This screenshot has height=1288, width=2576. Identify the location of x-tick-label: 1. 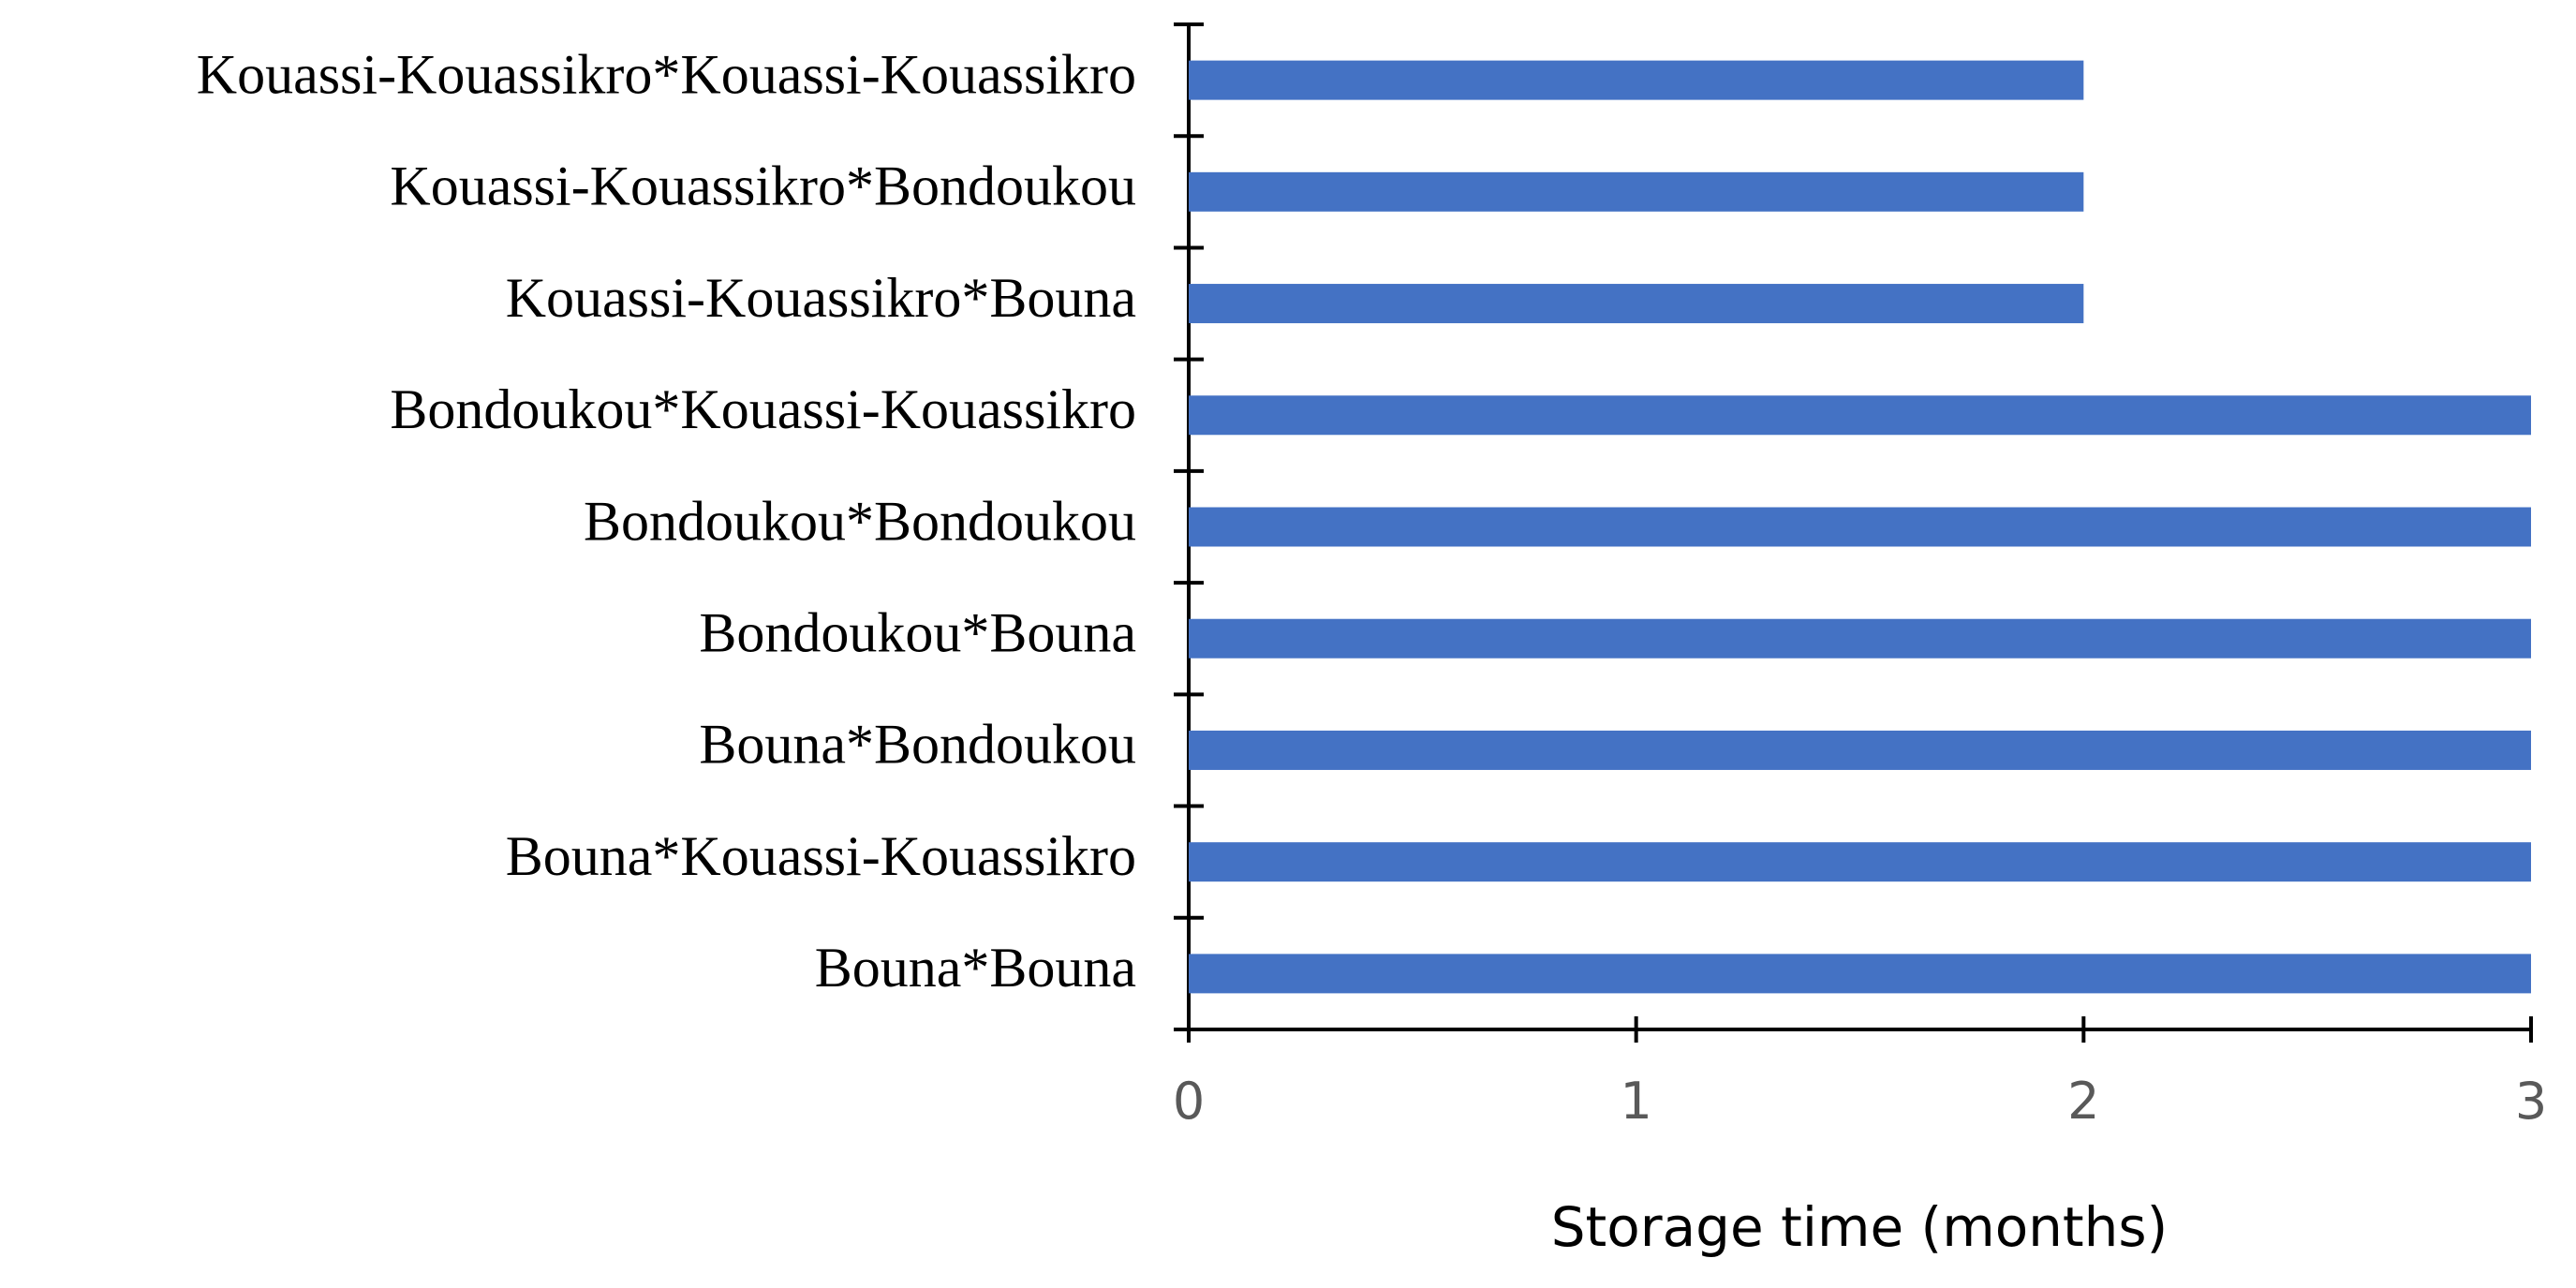
(1635, 1101).